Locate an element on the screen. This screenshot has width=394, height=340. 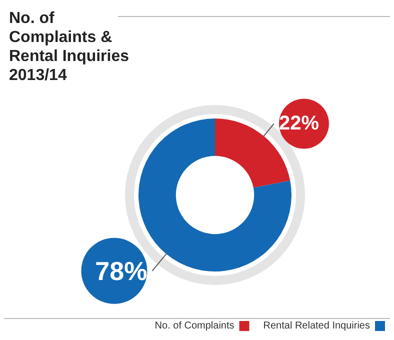
legend-label: No. of Complaints is located at coordinates (194, 326).